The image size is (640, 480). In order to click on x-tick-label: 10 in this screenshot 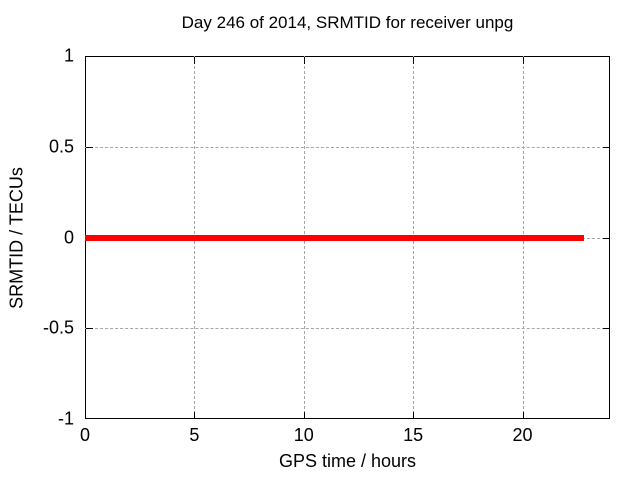, I will do `click(303, 435)`.